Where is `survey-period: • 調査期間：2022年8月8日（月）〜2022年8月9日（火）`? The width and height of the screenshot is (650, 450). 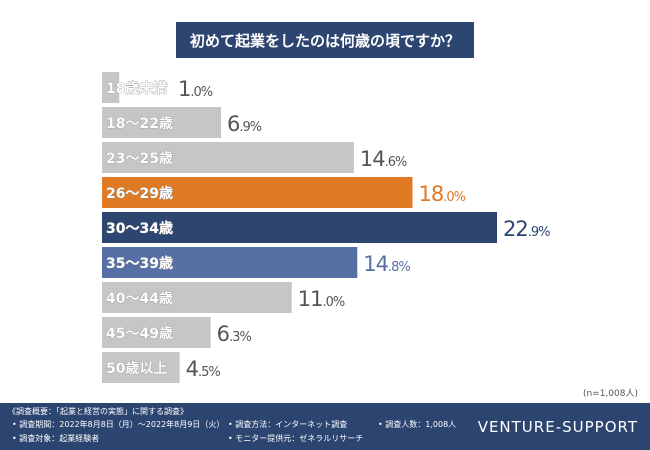
survey-period: • 調査期間：2022年8月8日（月）〜2022年8月9日（火） is located at coordinates (118, 424).